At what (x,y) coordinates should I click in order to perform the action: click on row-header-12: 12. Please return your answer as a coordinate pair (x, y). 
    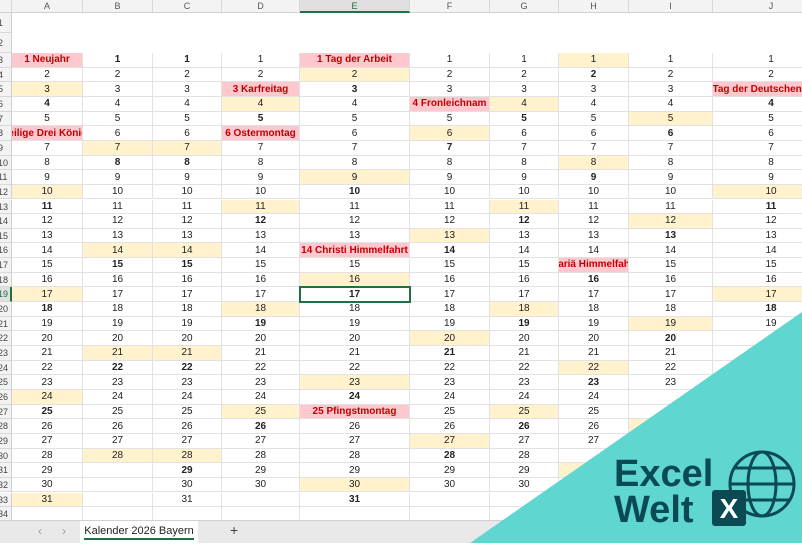
    Looking at the image, I should click on (6, 192).